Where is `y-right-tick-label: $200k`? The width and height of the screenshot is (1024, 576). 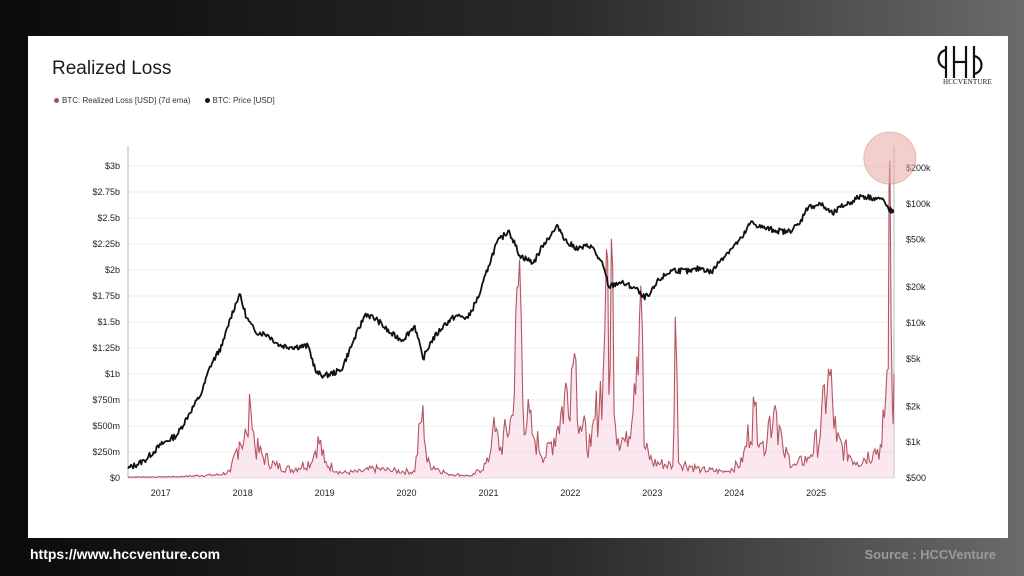
y-right-tick-label: $200k is located at coordinates (918, 168).